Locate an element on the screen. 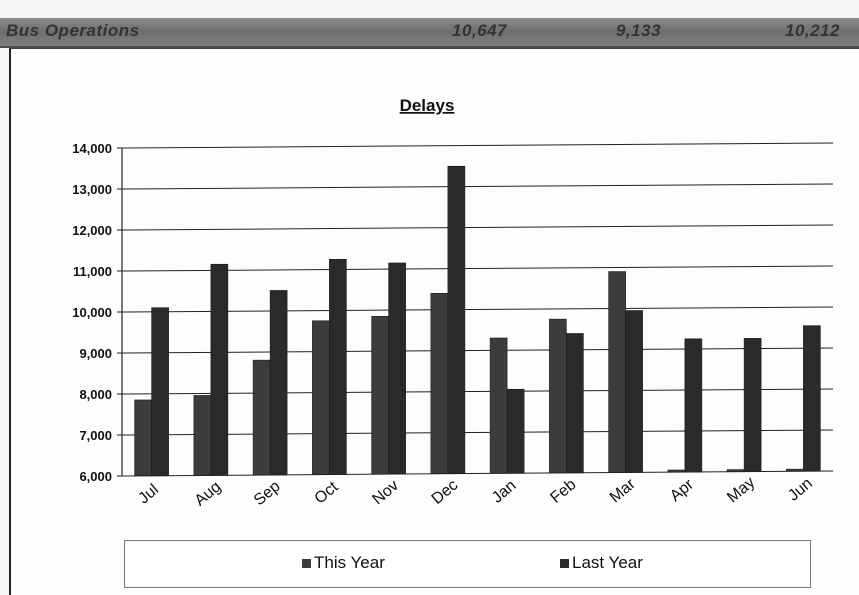  bar-this-year-jul is located at coordinates (143, 438).